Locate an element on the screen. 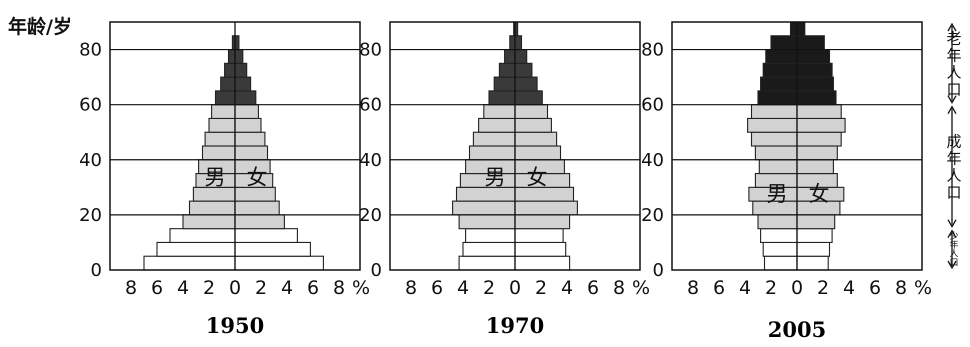 This screenshot has width=970, height=347. panel-year-title: 1950 is located at coordinates (235, 325).